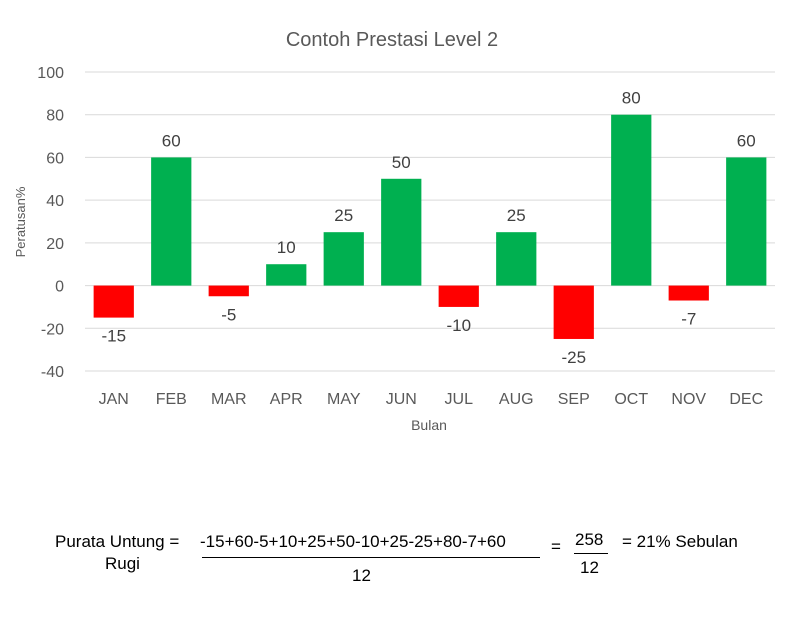 The image size is (809, 630). What do you see at coordinates (52, 372) in the screenshot?
I see `y-tick-label: -40` at bounding box center [52, 372].